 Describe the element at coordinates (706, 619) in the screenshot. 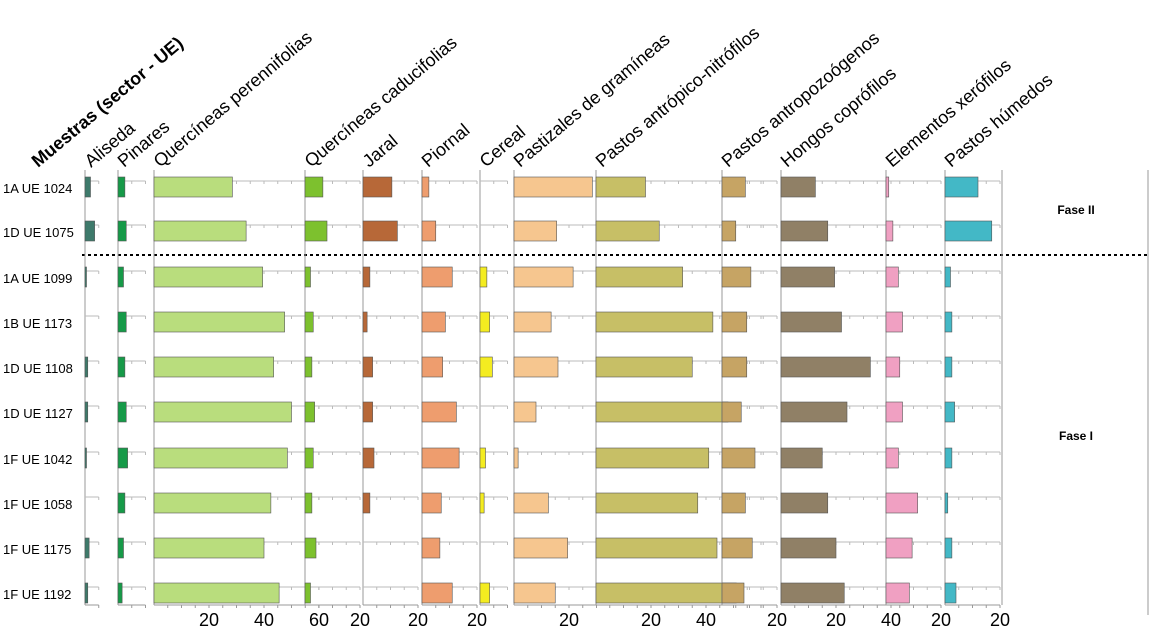

I see `tick-label: 40` at that location.